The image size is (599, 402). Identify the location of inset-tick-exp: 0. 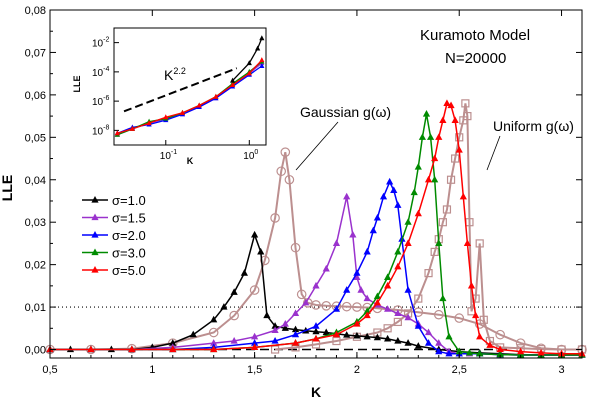
(256, 152).